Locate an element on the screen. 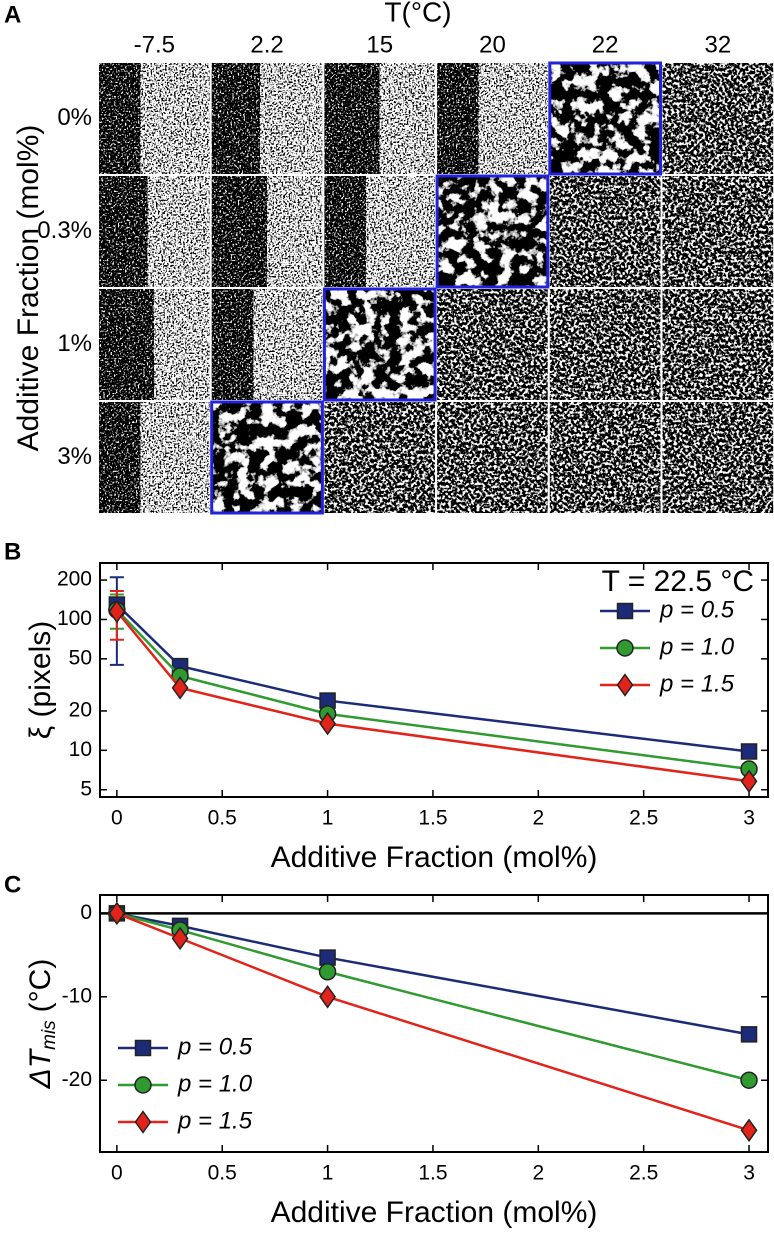  y-tick-label: -10 is located at coordinates (77, 995).